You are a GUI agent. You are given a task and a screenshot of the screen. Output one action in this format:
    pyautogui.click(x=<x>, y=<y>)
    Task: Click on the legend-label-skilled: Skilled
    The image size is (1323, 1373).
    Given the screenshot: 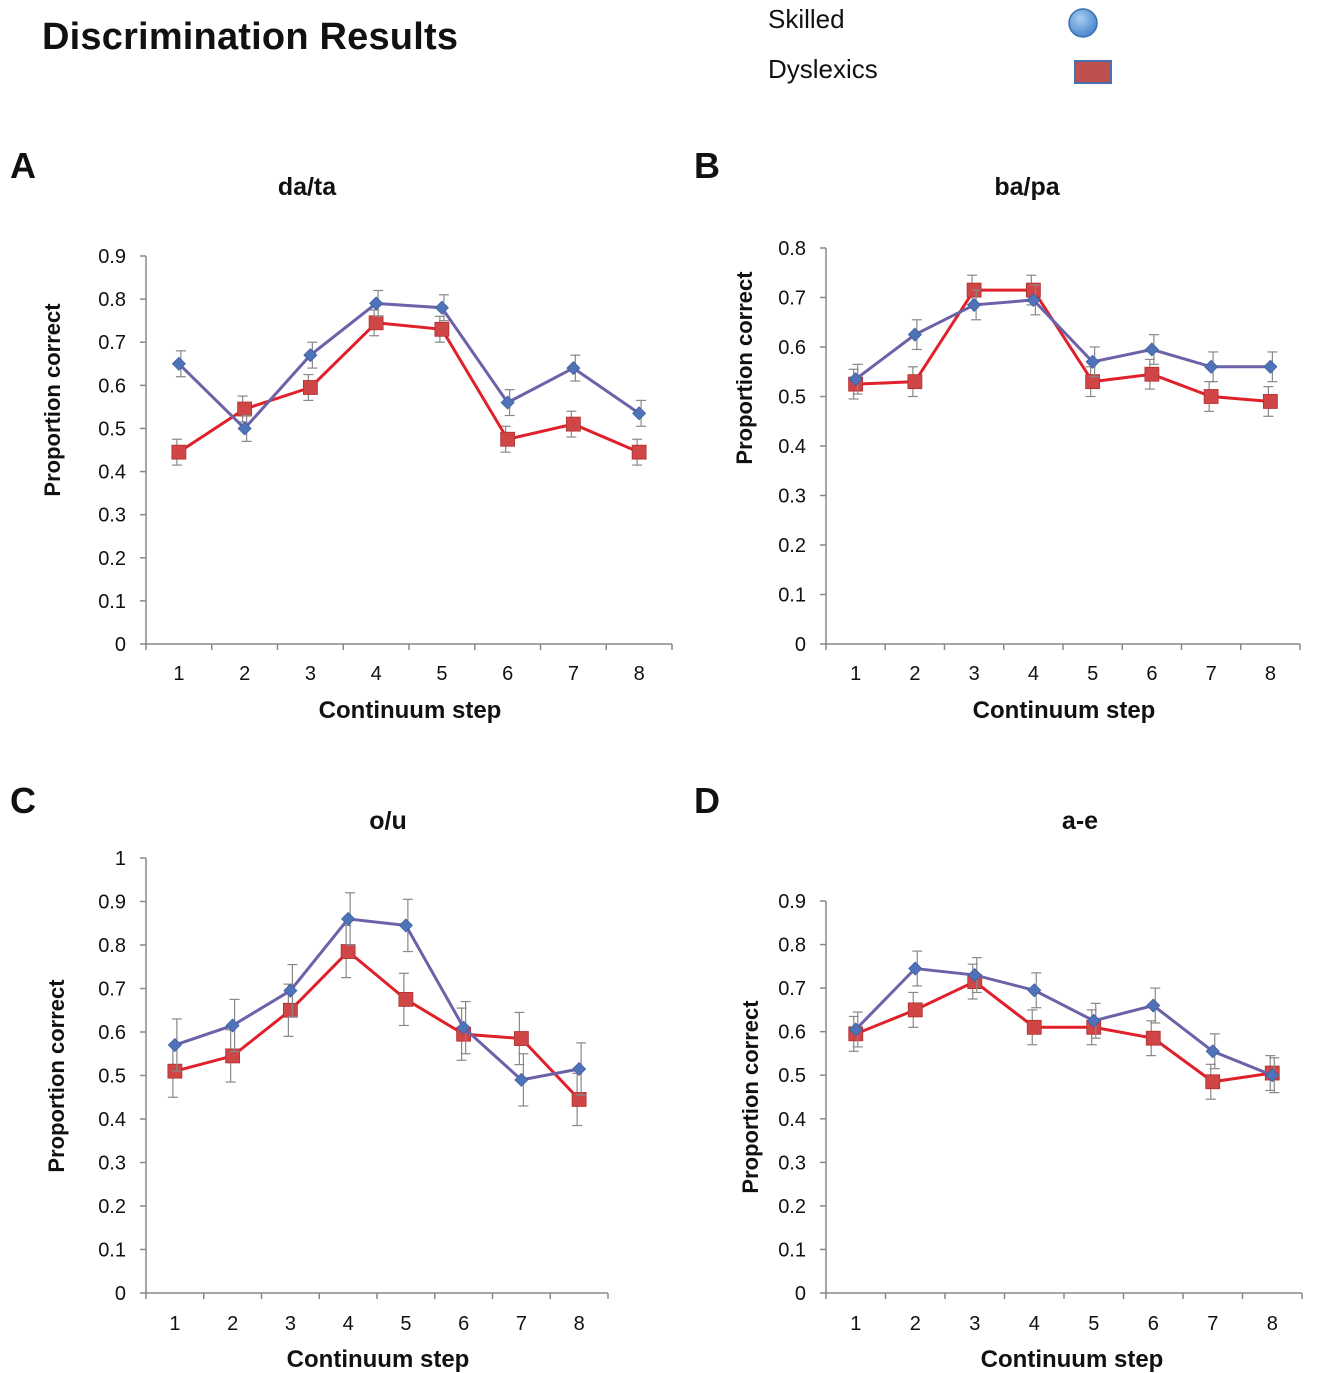 What is the action you would take?
    pyautogui.click(x=806, y=19)
    